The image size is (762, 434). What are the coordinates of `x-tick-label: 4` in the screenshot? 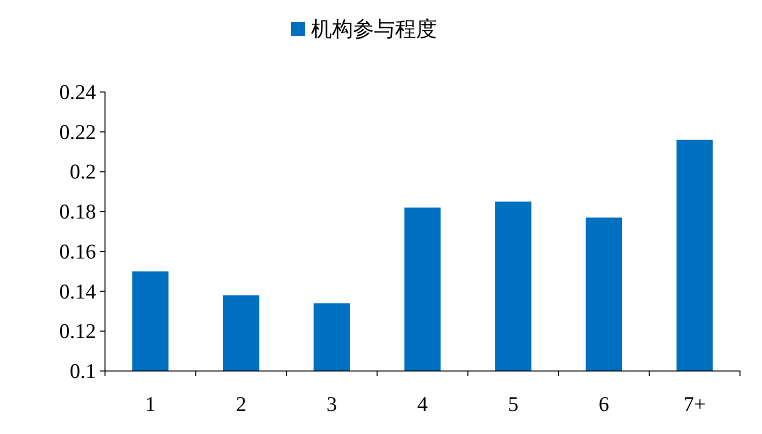 It's located at (422, 404).